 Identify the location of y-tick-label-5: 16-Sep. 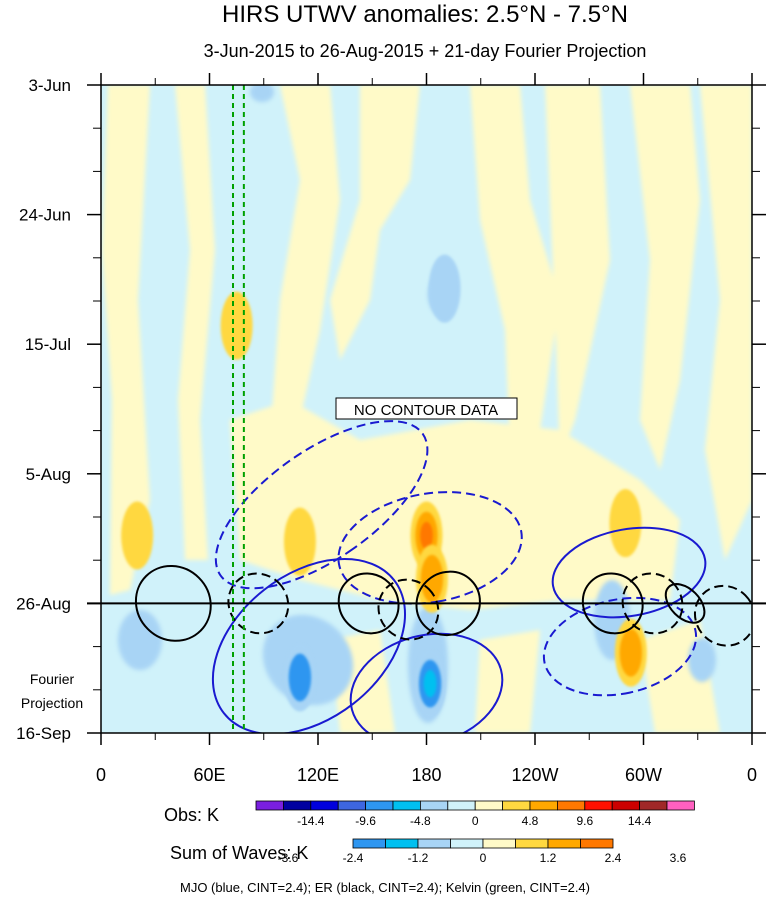
(43, 733).